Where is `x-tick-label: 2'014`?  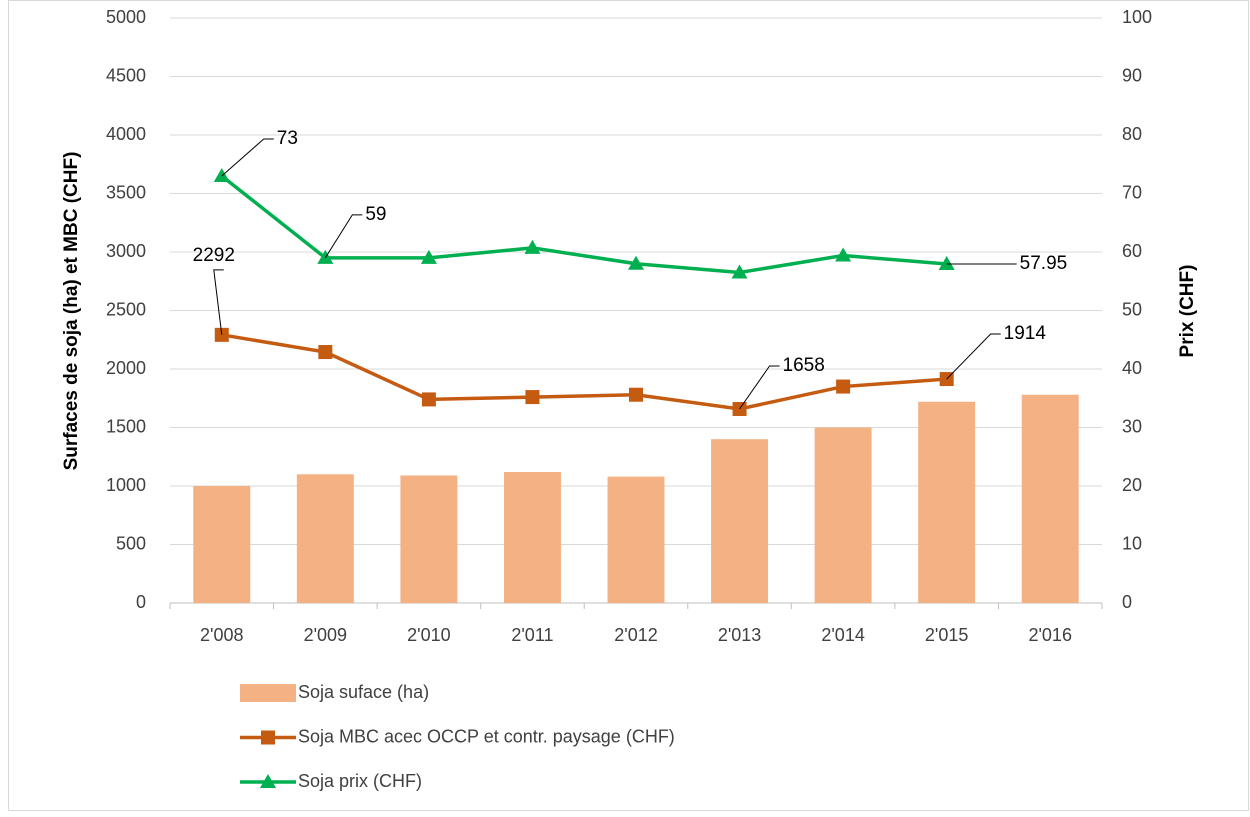
x-tick-label: 2'014 is located at coordinates (842, 635).